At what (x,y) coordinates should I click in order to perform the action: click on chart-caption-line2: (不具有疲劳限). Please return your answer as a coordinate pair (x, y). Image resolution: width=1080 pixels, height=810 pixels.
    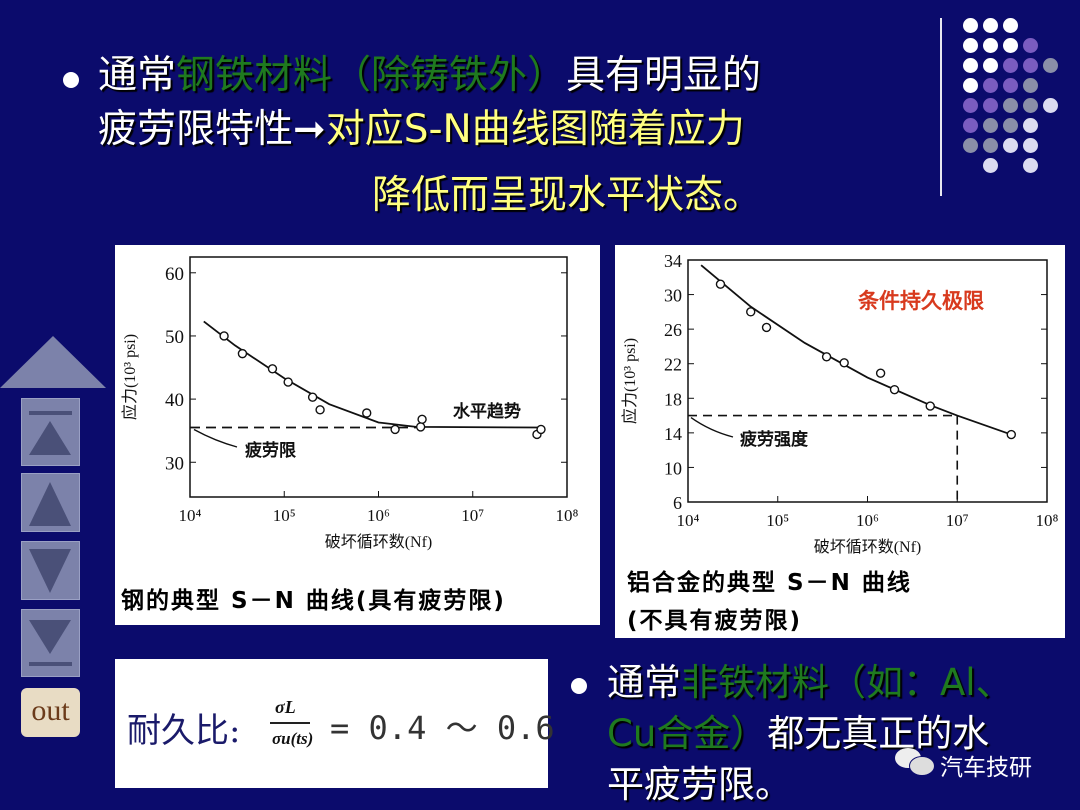
    Looking at the image, I should click on (715, 621).